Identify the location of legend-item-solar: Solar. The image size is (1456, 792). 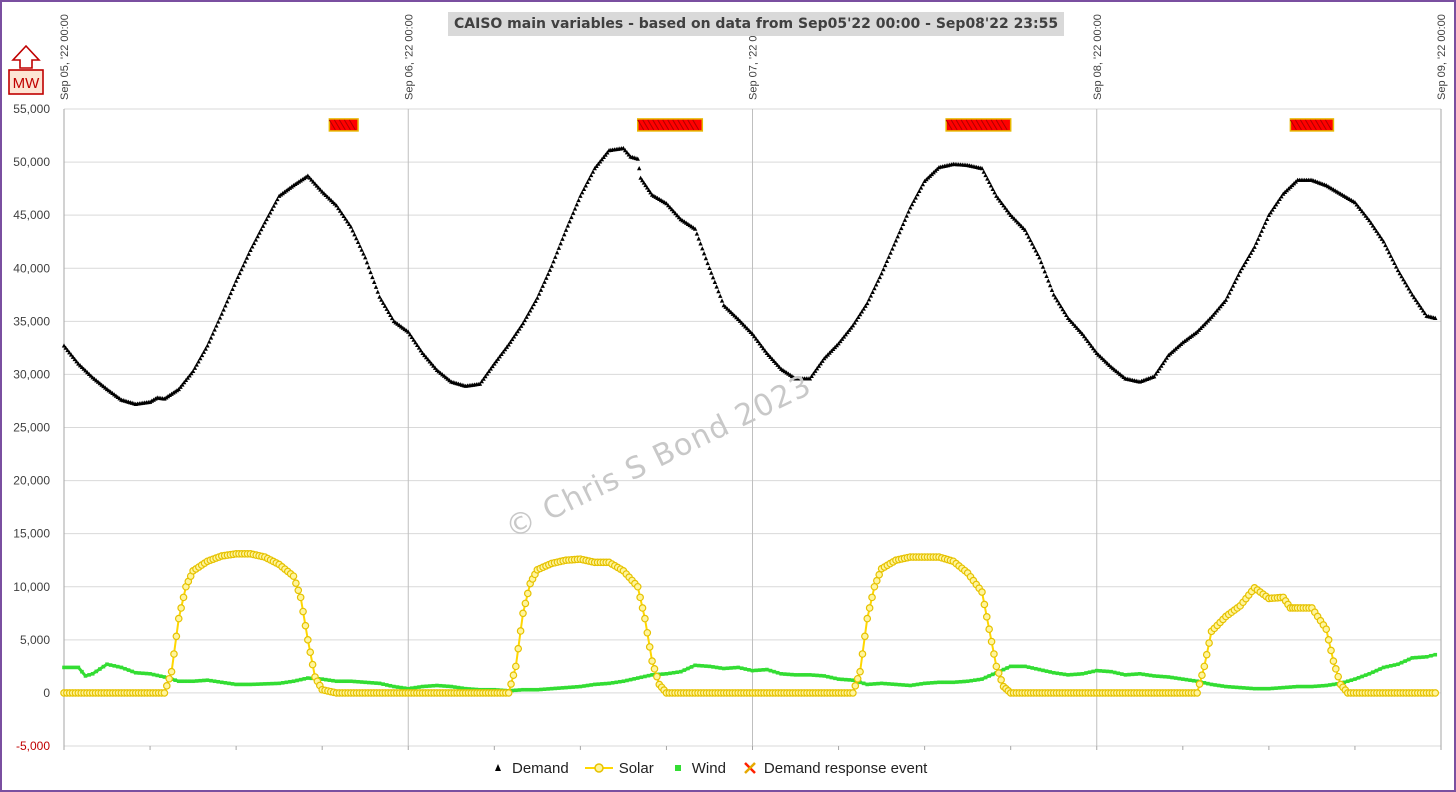
(619, 768).